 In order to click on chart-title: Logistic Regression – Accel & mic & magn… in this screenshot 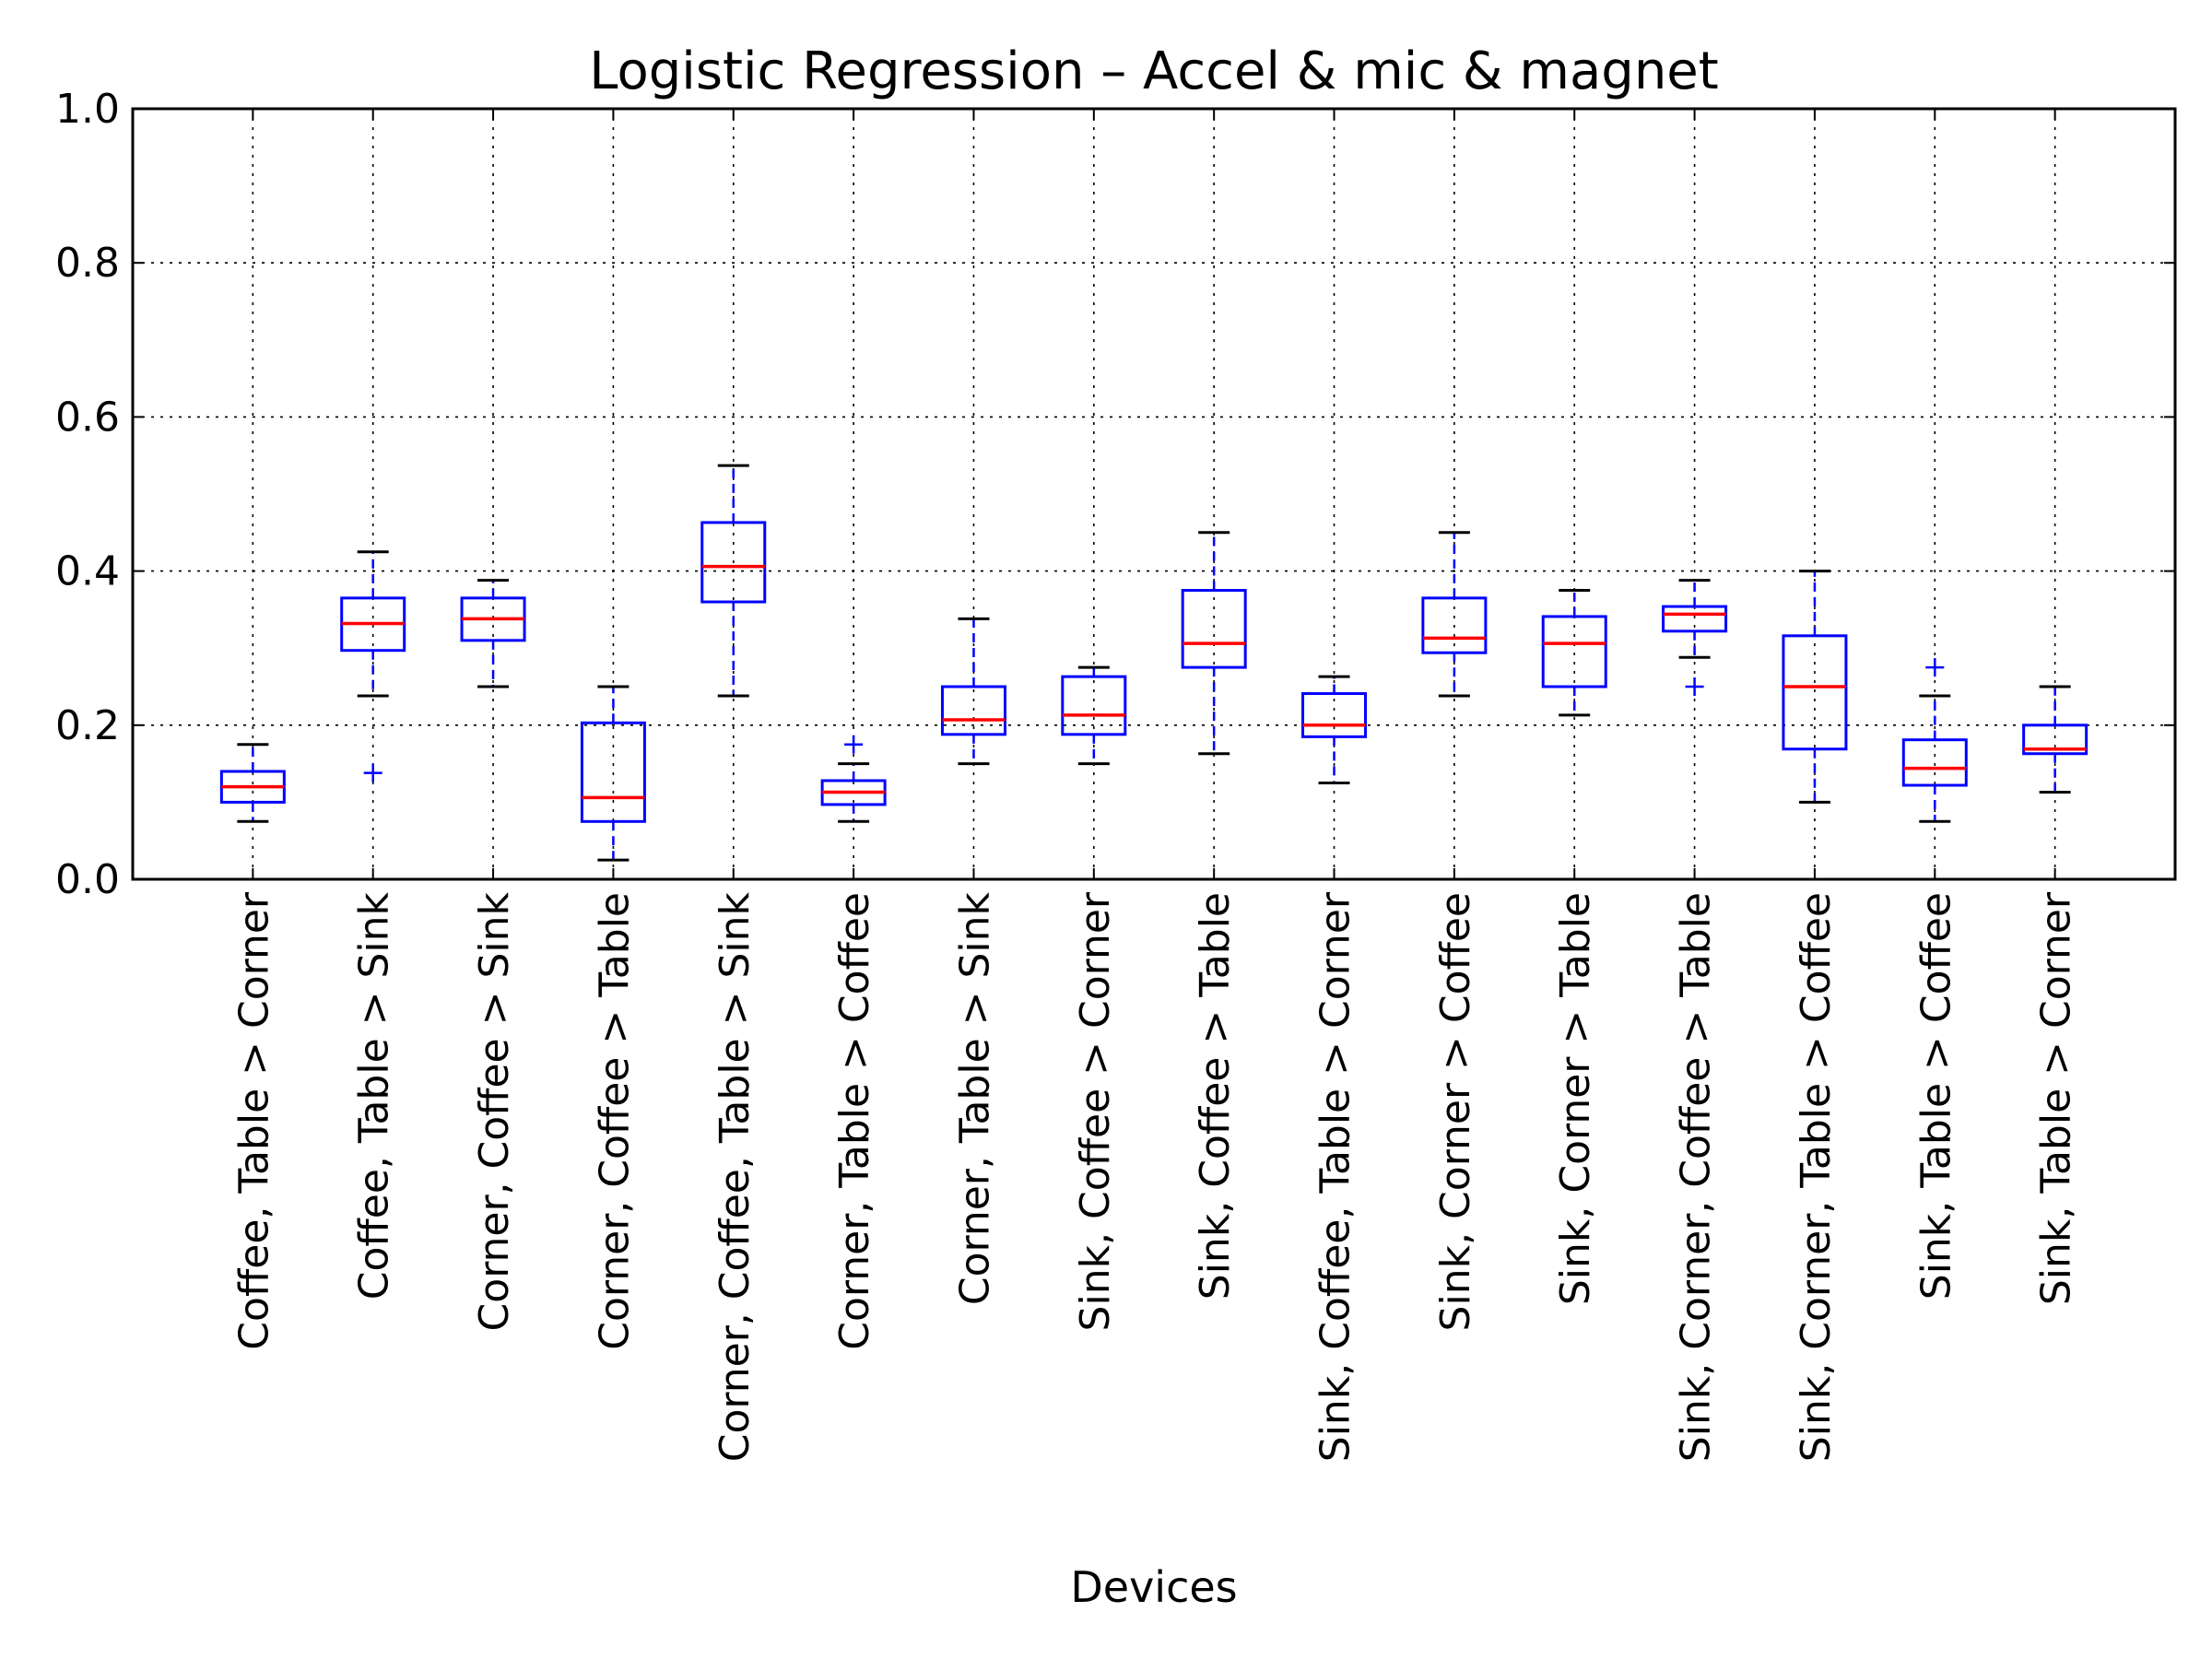, I will do `click(1153, 71)`.